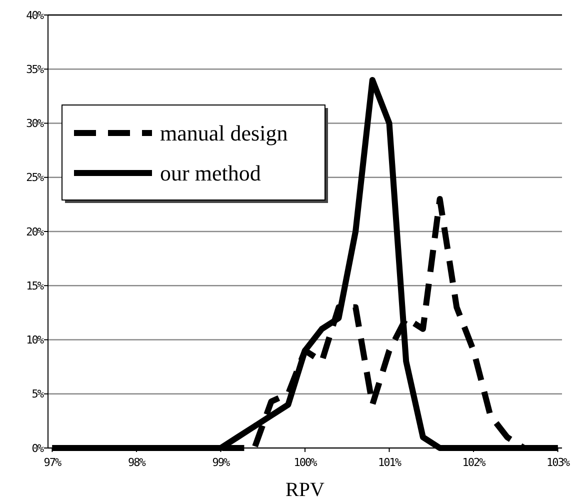  Describe the element at coordinates (35, 340) in the screenshot. I see `y-tick-label: 10%` at that location.